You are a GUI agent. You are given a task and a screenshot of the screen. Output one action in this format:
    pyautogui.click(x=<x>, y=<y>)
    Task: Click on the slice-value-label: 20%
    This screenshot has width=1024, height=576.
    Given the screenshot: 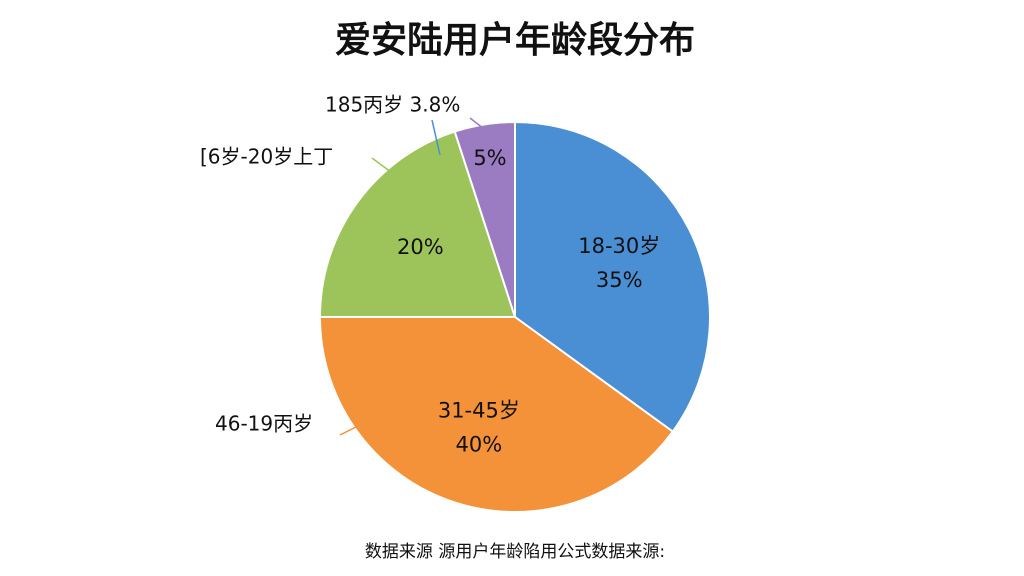 What is the action you would take?
    pyautogui.click(x=420, y=247)
    